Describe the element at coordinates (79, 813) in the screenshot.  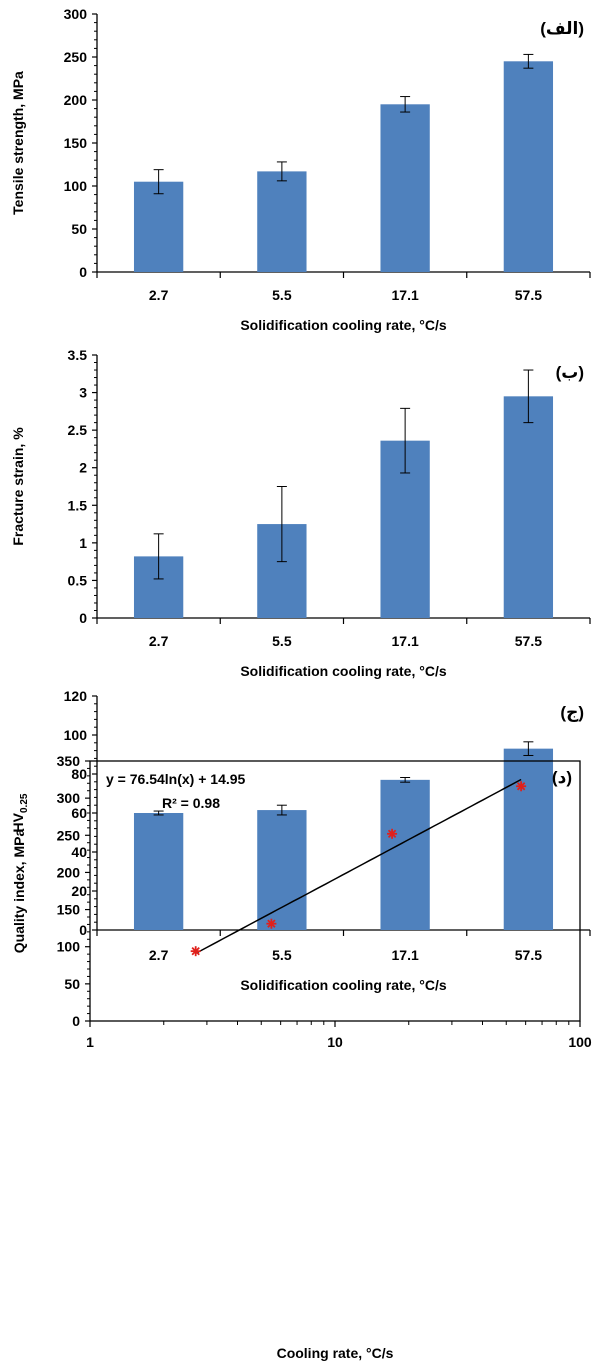
I see `y-tick-label: 60` at that location.